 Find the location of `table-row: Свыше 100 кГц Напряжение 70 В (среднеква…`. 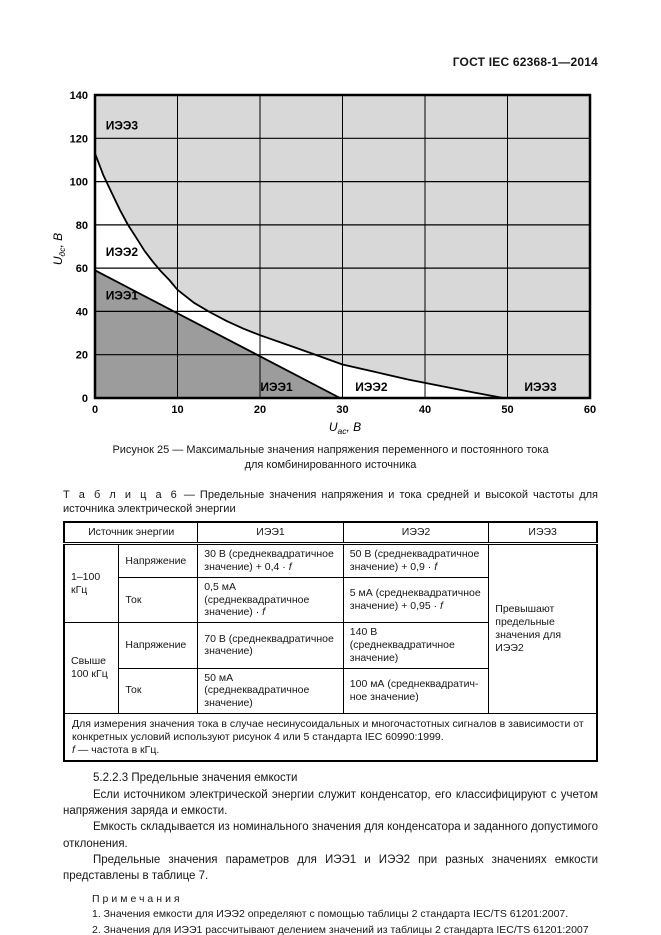

table-row: Свыше 100 кГц Напряжение 70 В (среднеква… is located at coordinates (330, 668).